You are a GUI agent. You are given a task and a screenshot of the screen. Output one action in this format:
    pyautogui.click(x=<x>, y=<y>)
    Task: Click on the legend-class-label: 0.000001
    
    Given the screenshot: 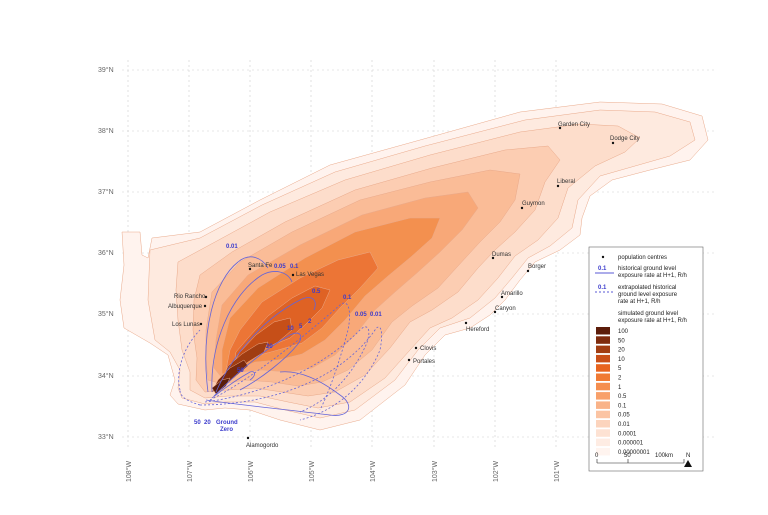 What is the action you would take?
    pyautogui.click(x=631, y=444)
    